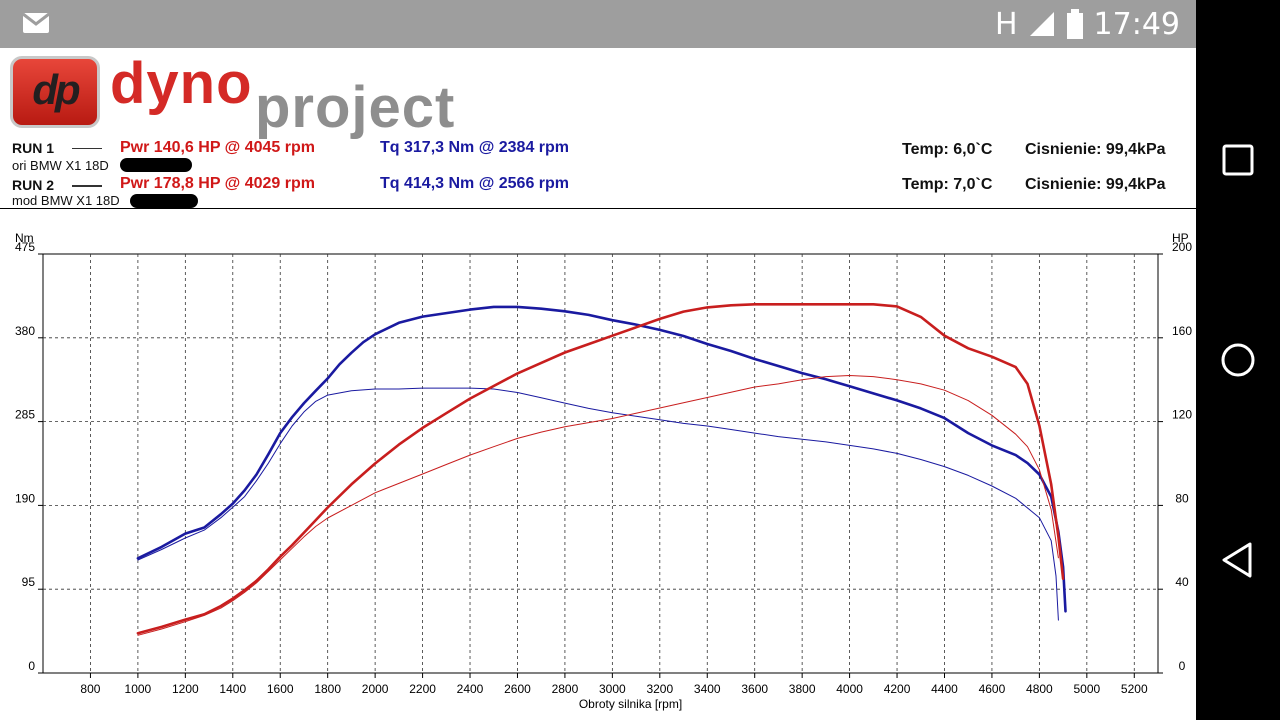  I want to click on y-left-tick-label: 475, so click(25, 247).